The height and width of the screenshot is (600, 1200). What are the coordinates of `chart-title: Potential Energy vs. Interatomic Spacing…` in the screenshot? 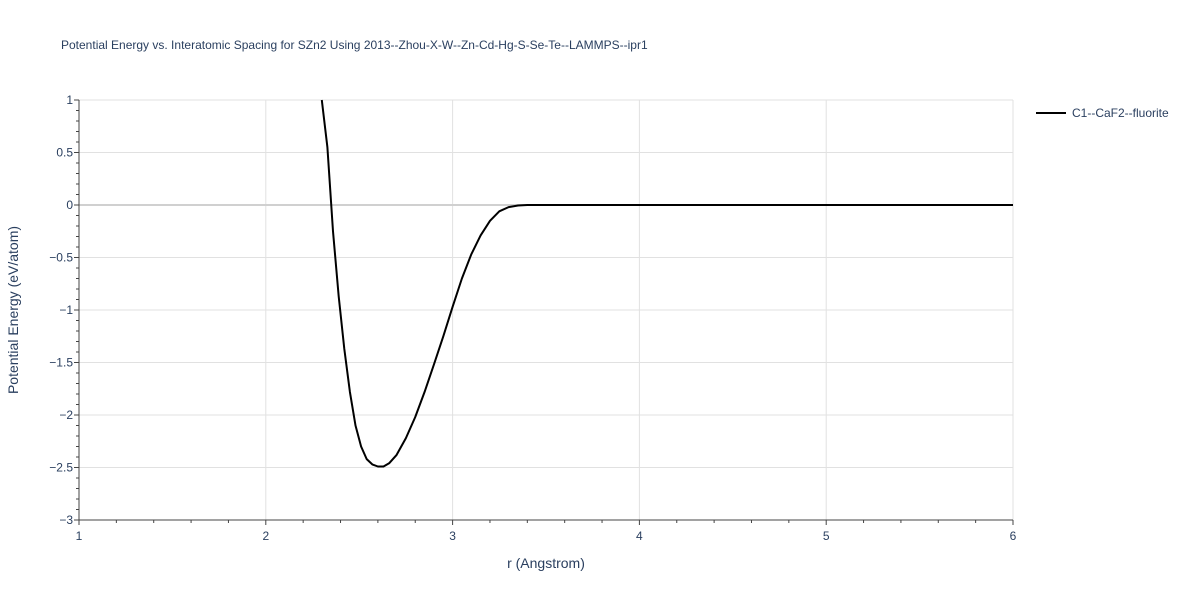 It's located at (354, 45).